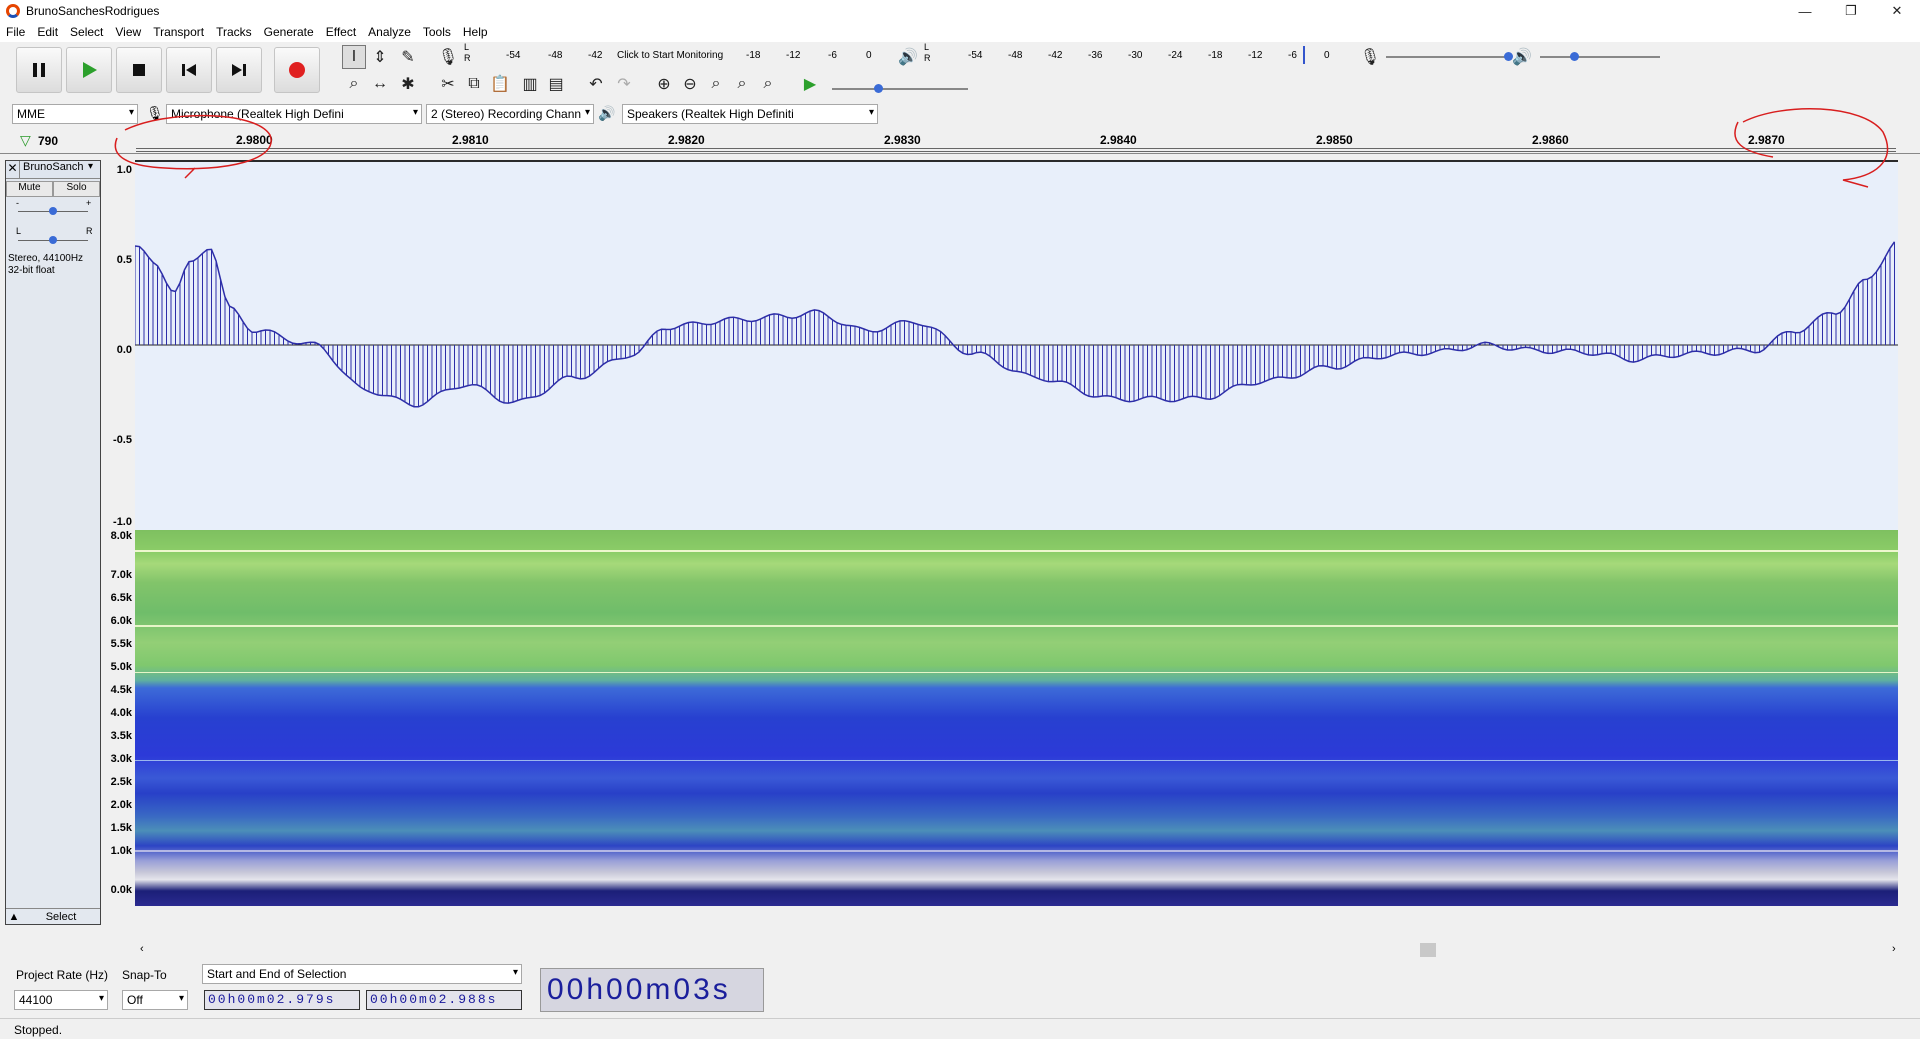 Image resolution: width=1920 pixels, height=1039 pixels. Describe the element at coordinates (362, 974) in the screenshot. I see `selection-mode-select: Start and End of Selection ▾` at that location.